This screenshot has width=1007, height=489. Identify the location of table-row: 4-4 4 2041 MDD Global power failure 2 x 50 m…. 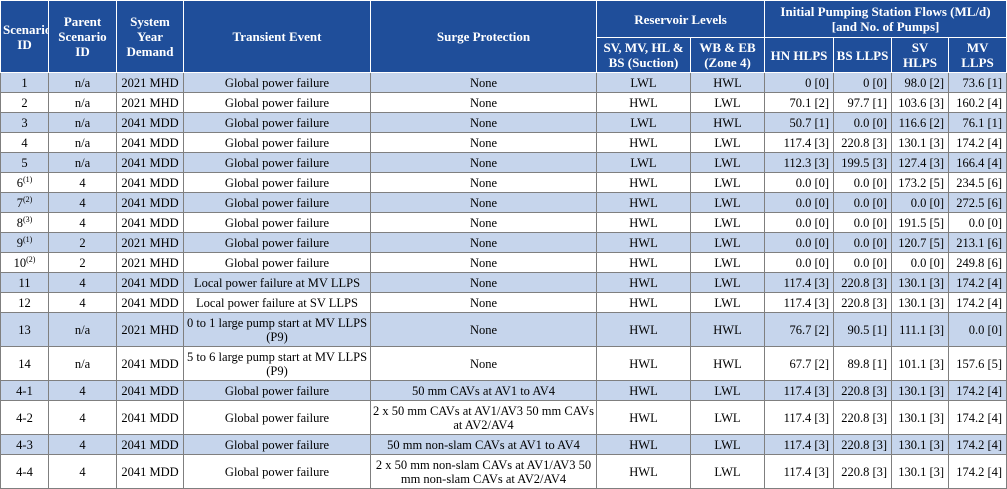
(503, 471).